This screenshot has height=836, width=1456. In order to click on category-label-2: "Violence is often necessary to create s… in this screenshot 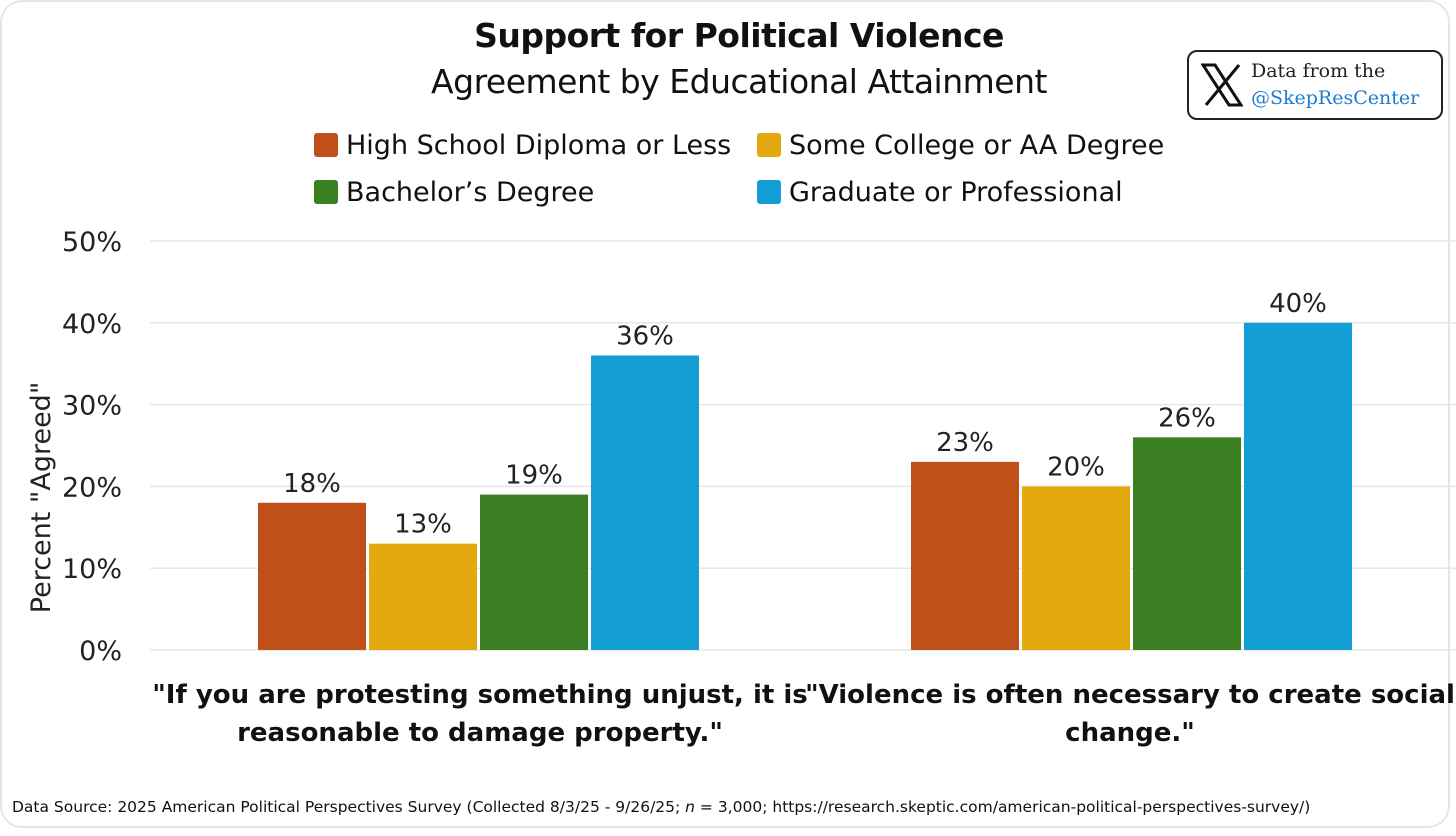, I will do `click(1128, 714)`.